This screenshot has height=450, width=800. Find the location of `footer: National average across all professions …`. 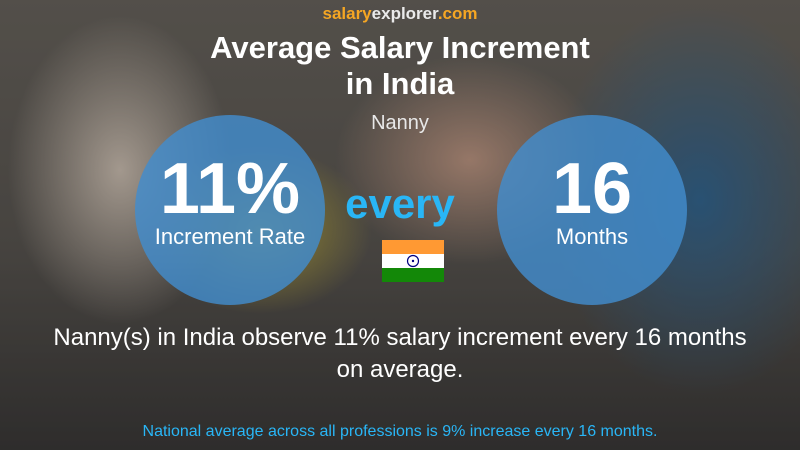

footer: National average across all professions … is located at coordinates (400, 431).